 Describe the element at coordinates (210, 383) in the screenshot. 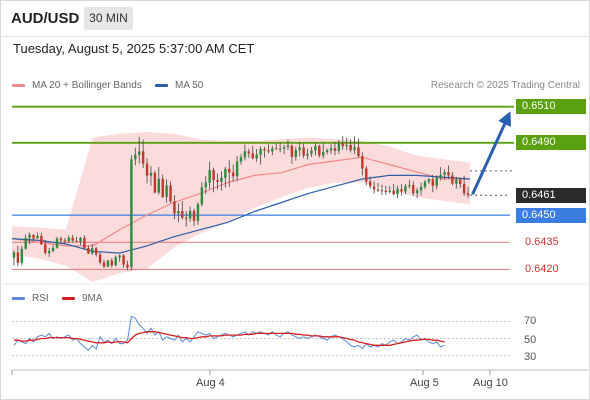

I see `x-tick-label: Aug 4` at that location.